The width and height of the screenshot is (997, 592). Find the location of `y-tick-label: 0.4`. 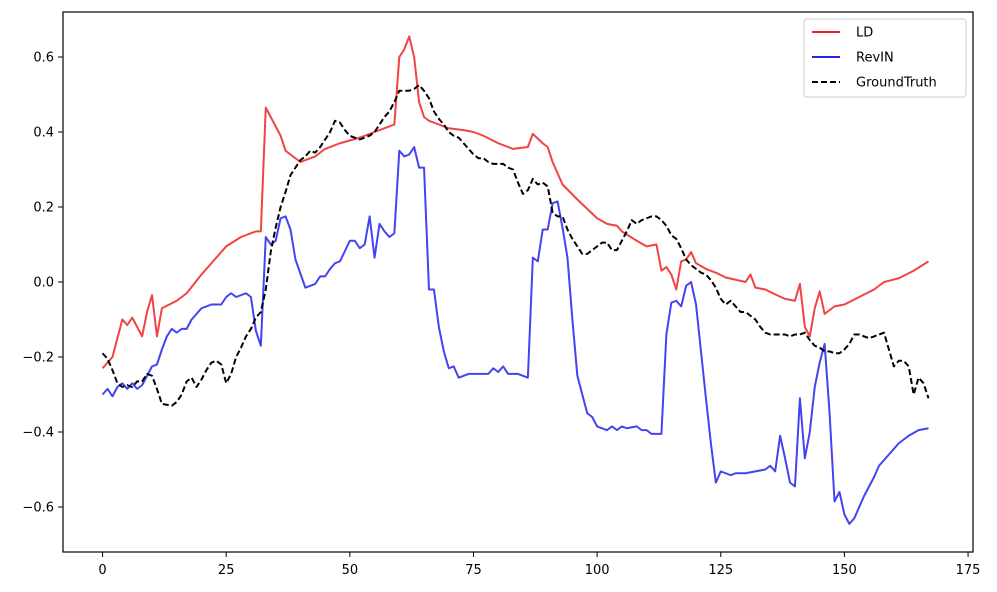

y-tick-label: 0.4 is located at coordinates (43, 133).